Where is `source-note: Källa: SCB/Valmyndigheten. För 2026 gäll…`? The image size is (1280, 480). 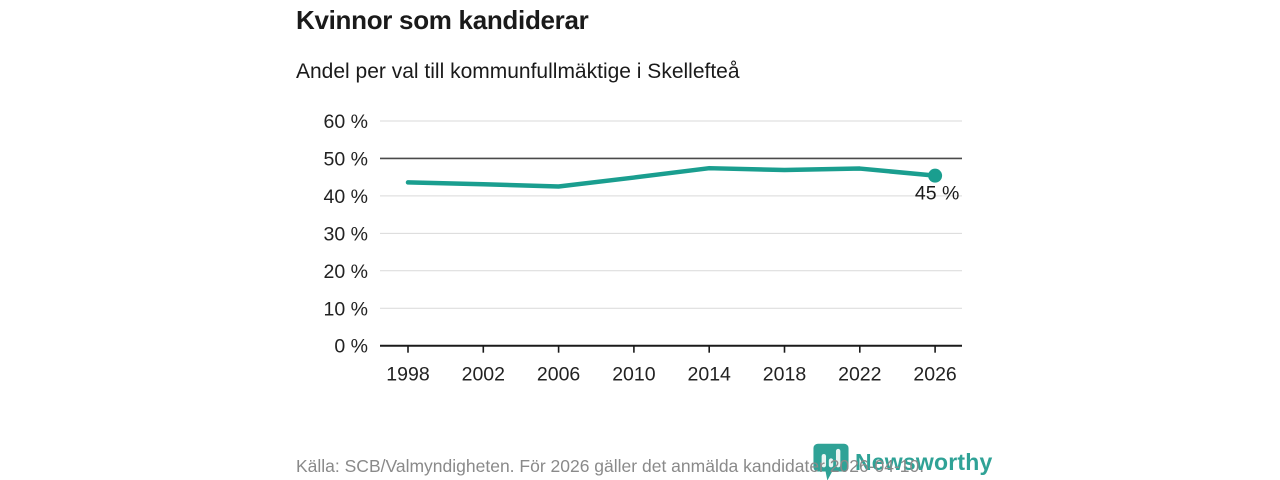 source-note: Källa: SCB/Valmyndigheten. För 2026 gäll… is located at coordinates (610, 466).